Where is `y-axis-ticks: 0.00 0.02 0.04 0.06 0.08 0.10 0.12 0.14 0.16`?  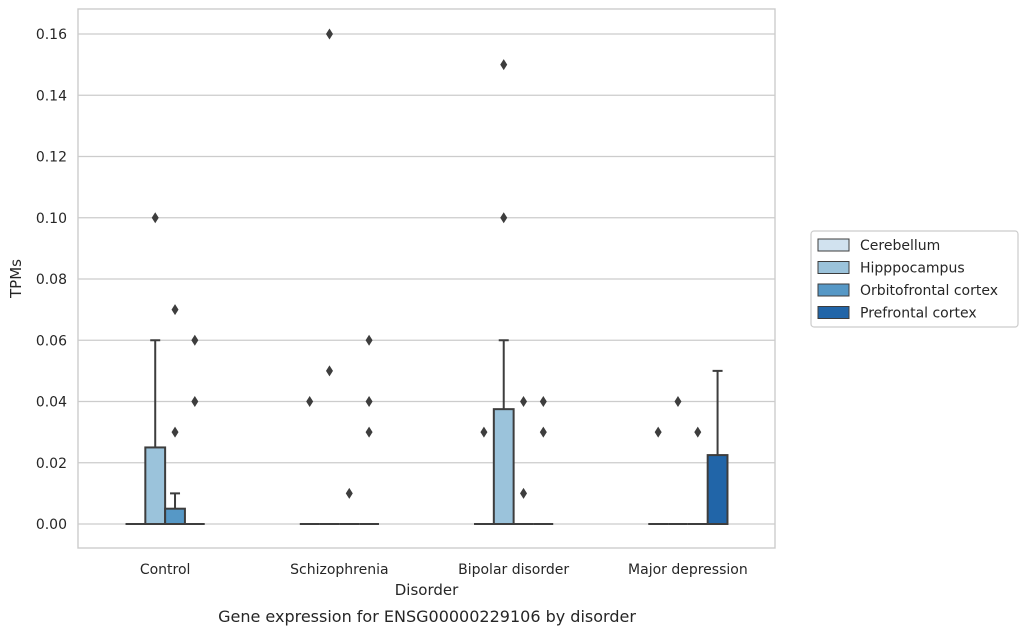 y-axis-ticks: 0.00 0.02 0.04 0.06 0.08 0.10 0.12 0.14 0.16 is located at coordinates (51, 280).